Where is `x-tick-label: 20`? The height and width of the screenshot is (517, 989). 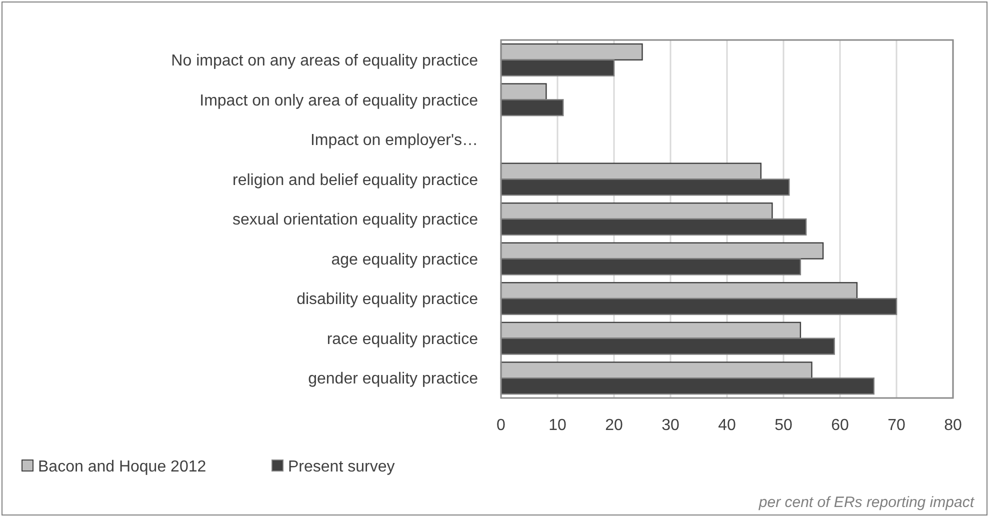 x-tick-label: 20 is located at coordinates (614, 425).